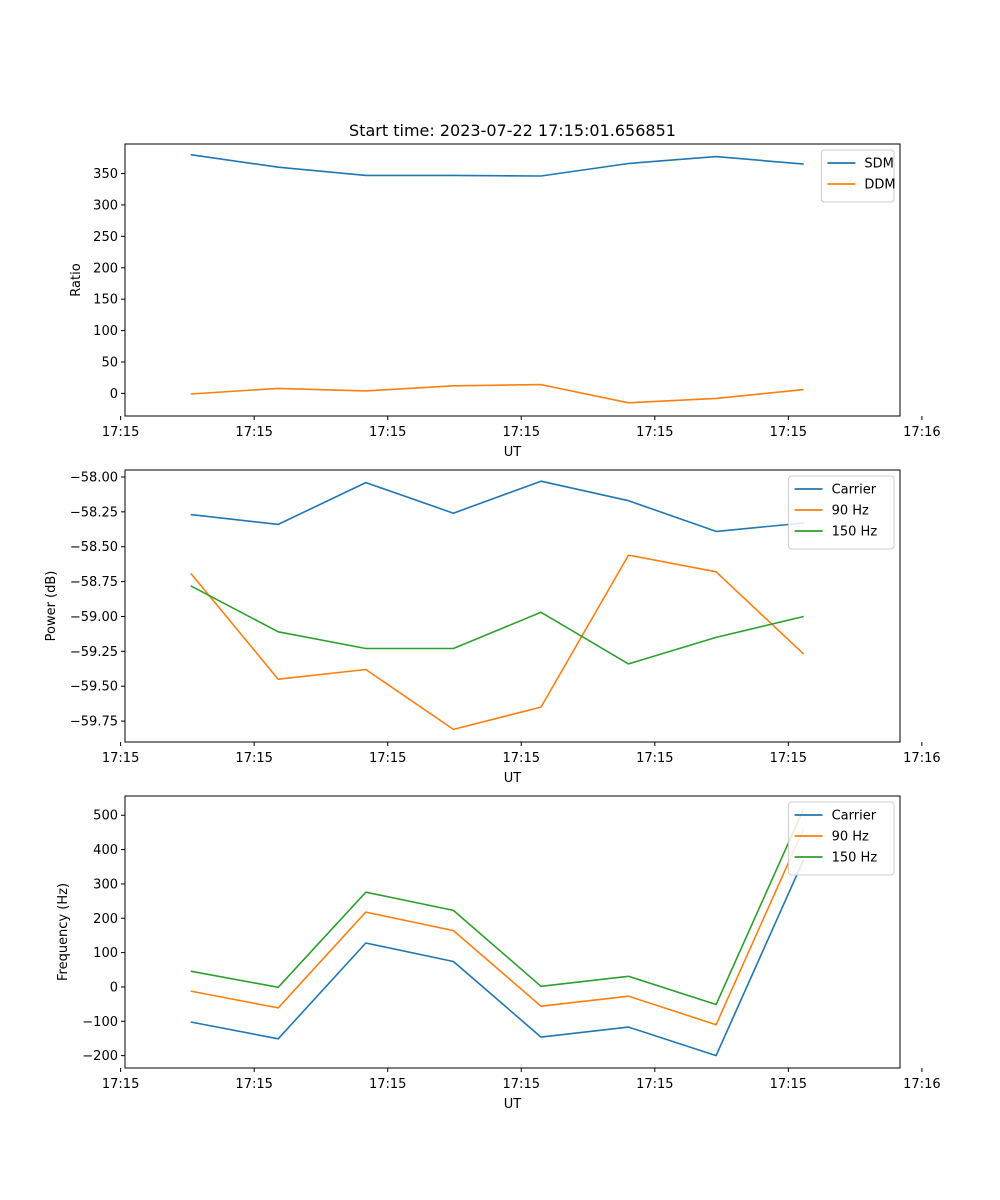  I want to click on y-axis-label: Power (dB), so click(51, 606).